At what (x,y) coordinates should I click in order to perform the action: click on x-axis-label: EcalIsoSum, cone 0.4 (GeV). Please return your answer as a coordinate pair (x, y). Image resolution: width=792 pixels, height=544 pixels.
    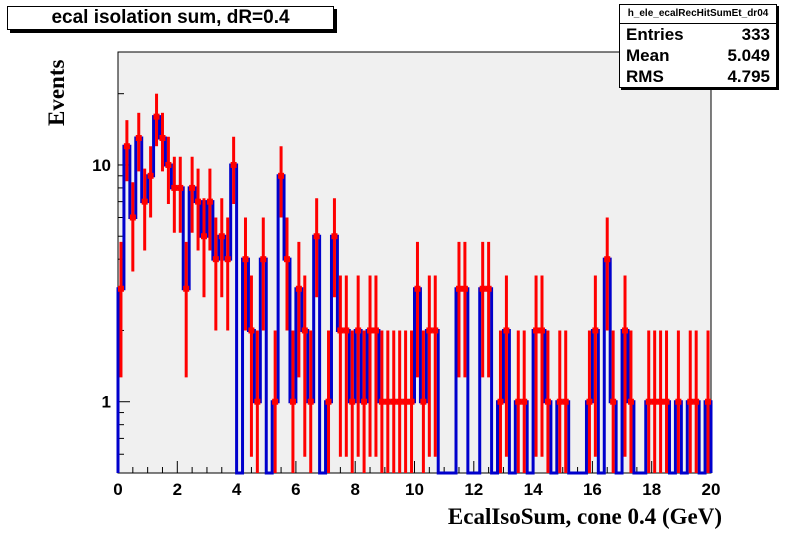
    Looking at the image, I should click on (585, 516).